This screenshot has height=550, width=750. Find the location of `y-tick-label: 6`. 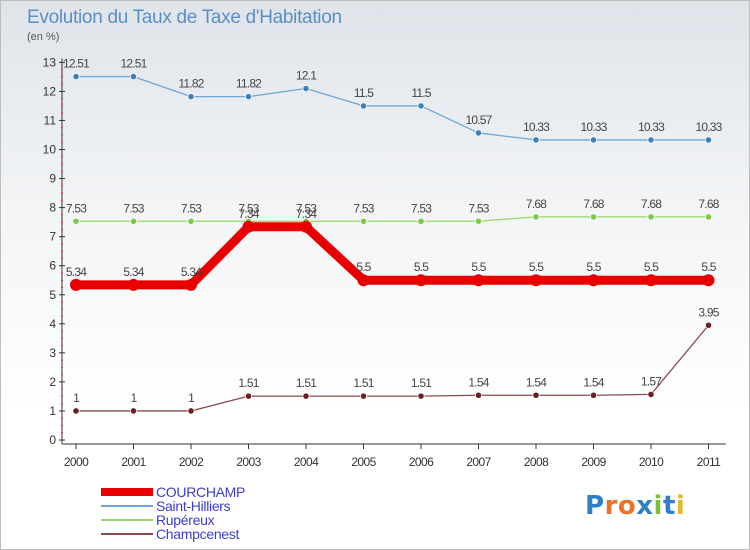

y-tick-label: 6 is located at coordinates (52, 266).